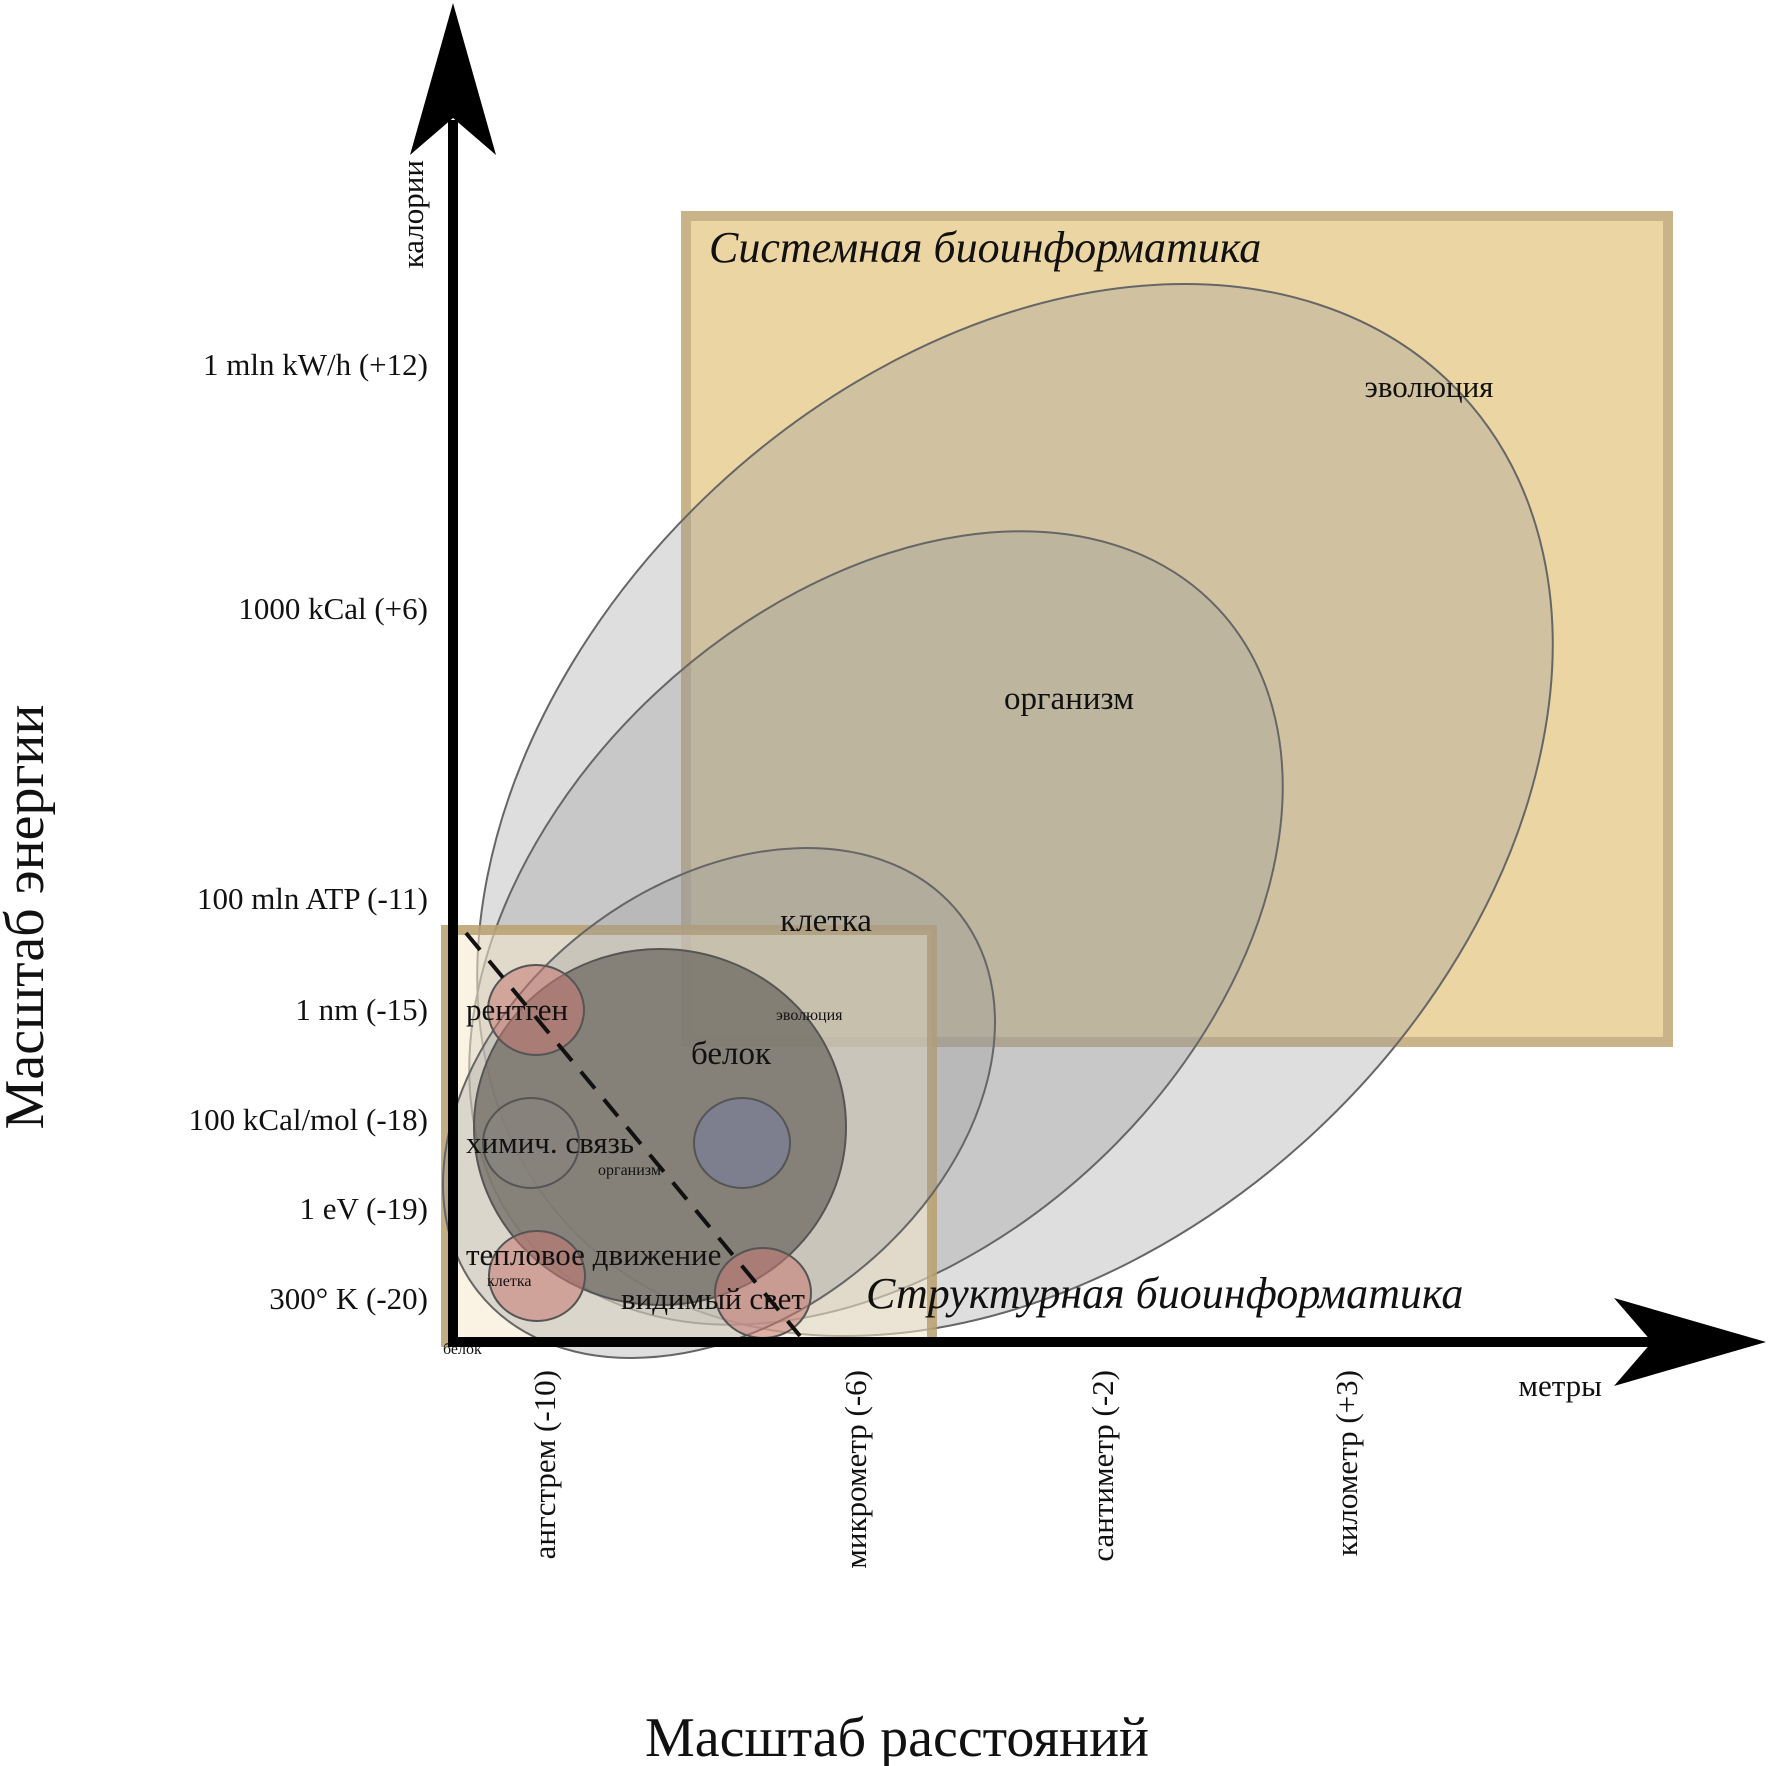 This screenshot has height=1766, width=1769. I want to click on x-tick-label: километр (+3), so click(1346, 1463).